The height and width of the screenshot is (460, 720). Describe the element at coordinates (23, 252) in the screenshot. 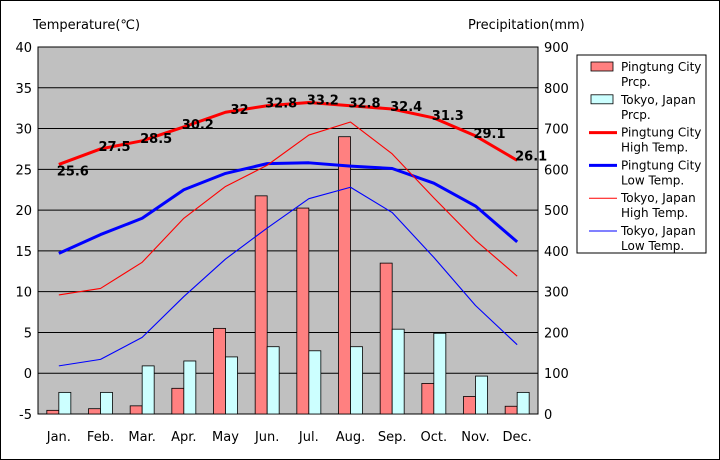

I see `left-tick-label: 15` at that location.